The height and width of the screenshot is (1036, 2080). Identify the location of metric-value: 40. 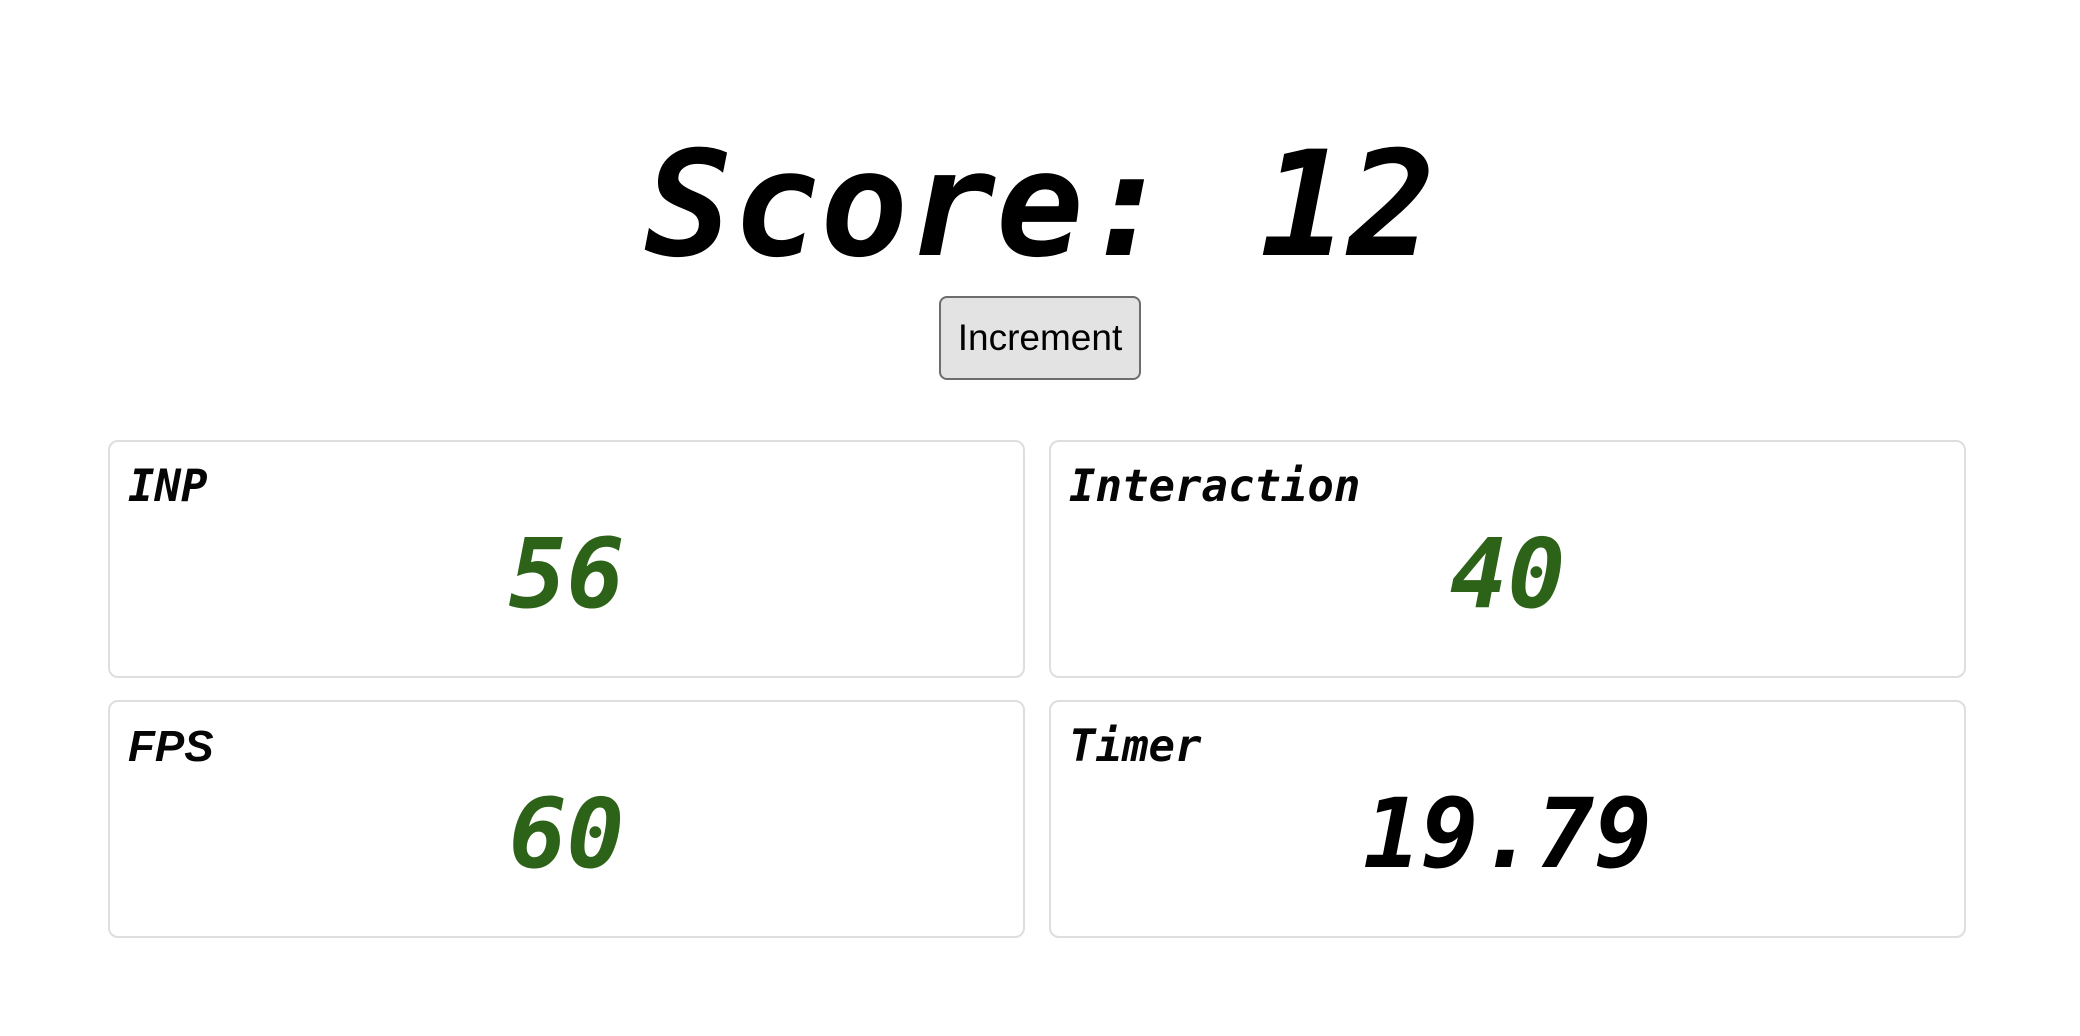
(1507, 574).